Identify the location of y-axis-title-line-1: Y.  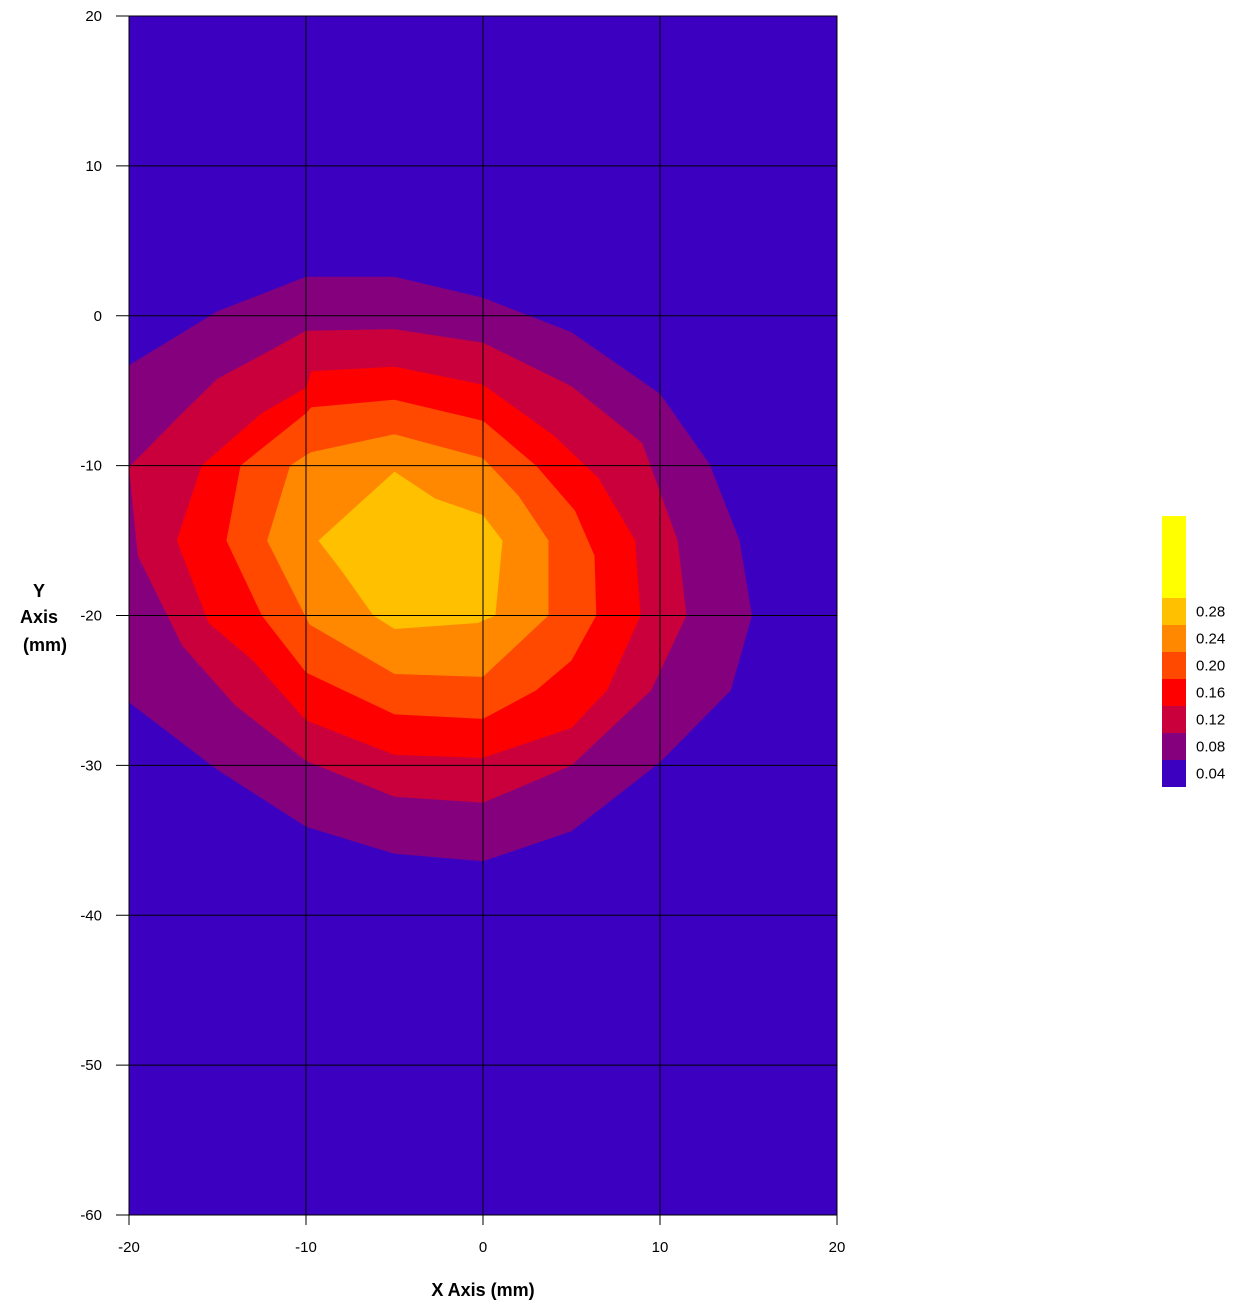
(39, 591).